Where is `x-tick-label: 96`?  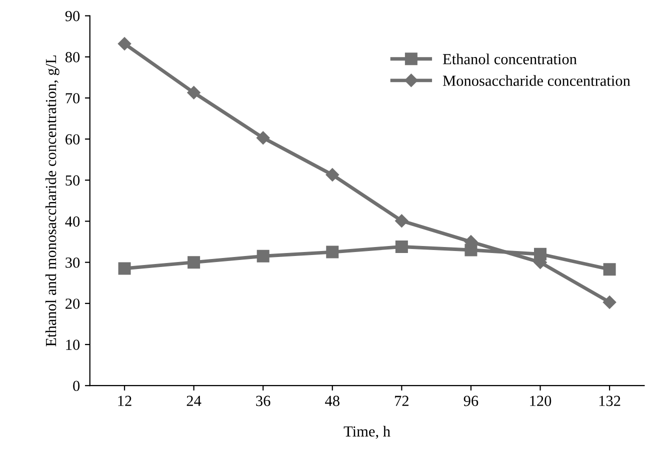
x-tick-label: 96 is located at coordinates (471, 401).